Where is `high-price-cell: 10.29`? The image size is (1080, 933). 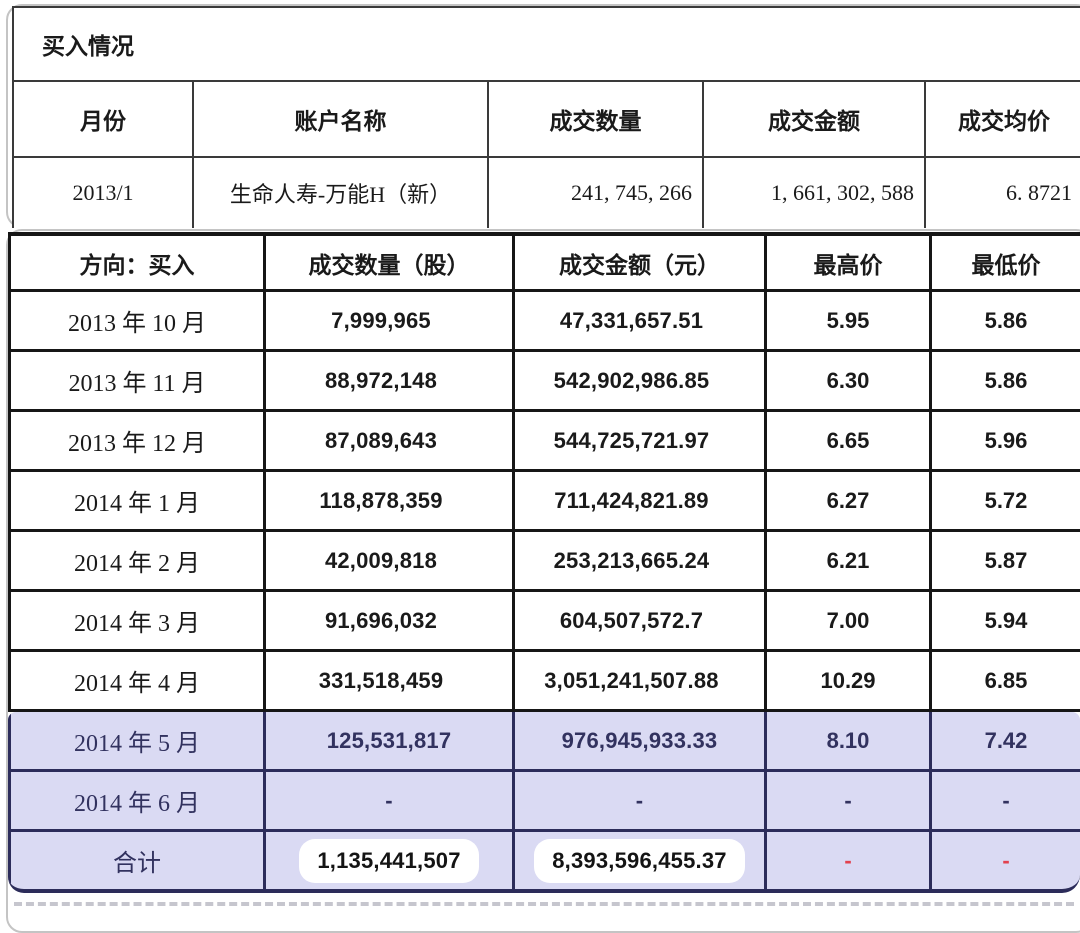 high-price-cell: 10.29 is located at coordinates (846, 680).